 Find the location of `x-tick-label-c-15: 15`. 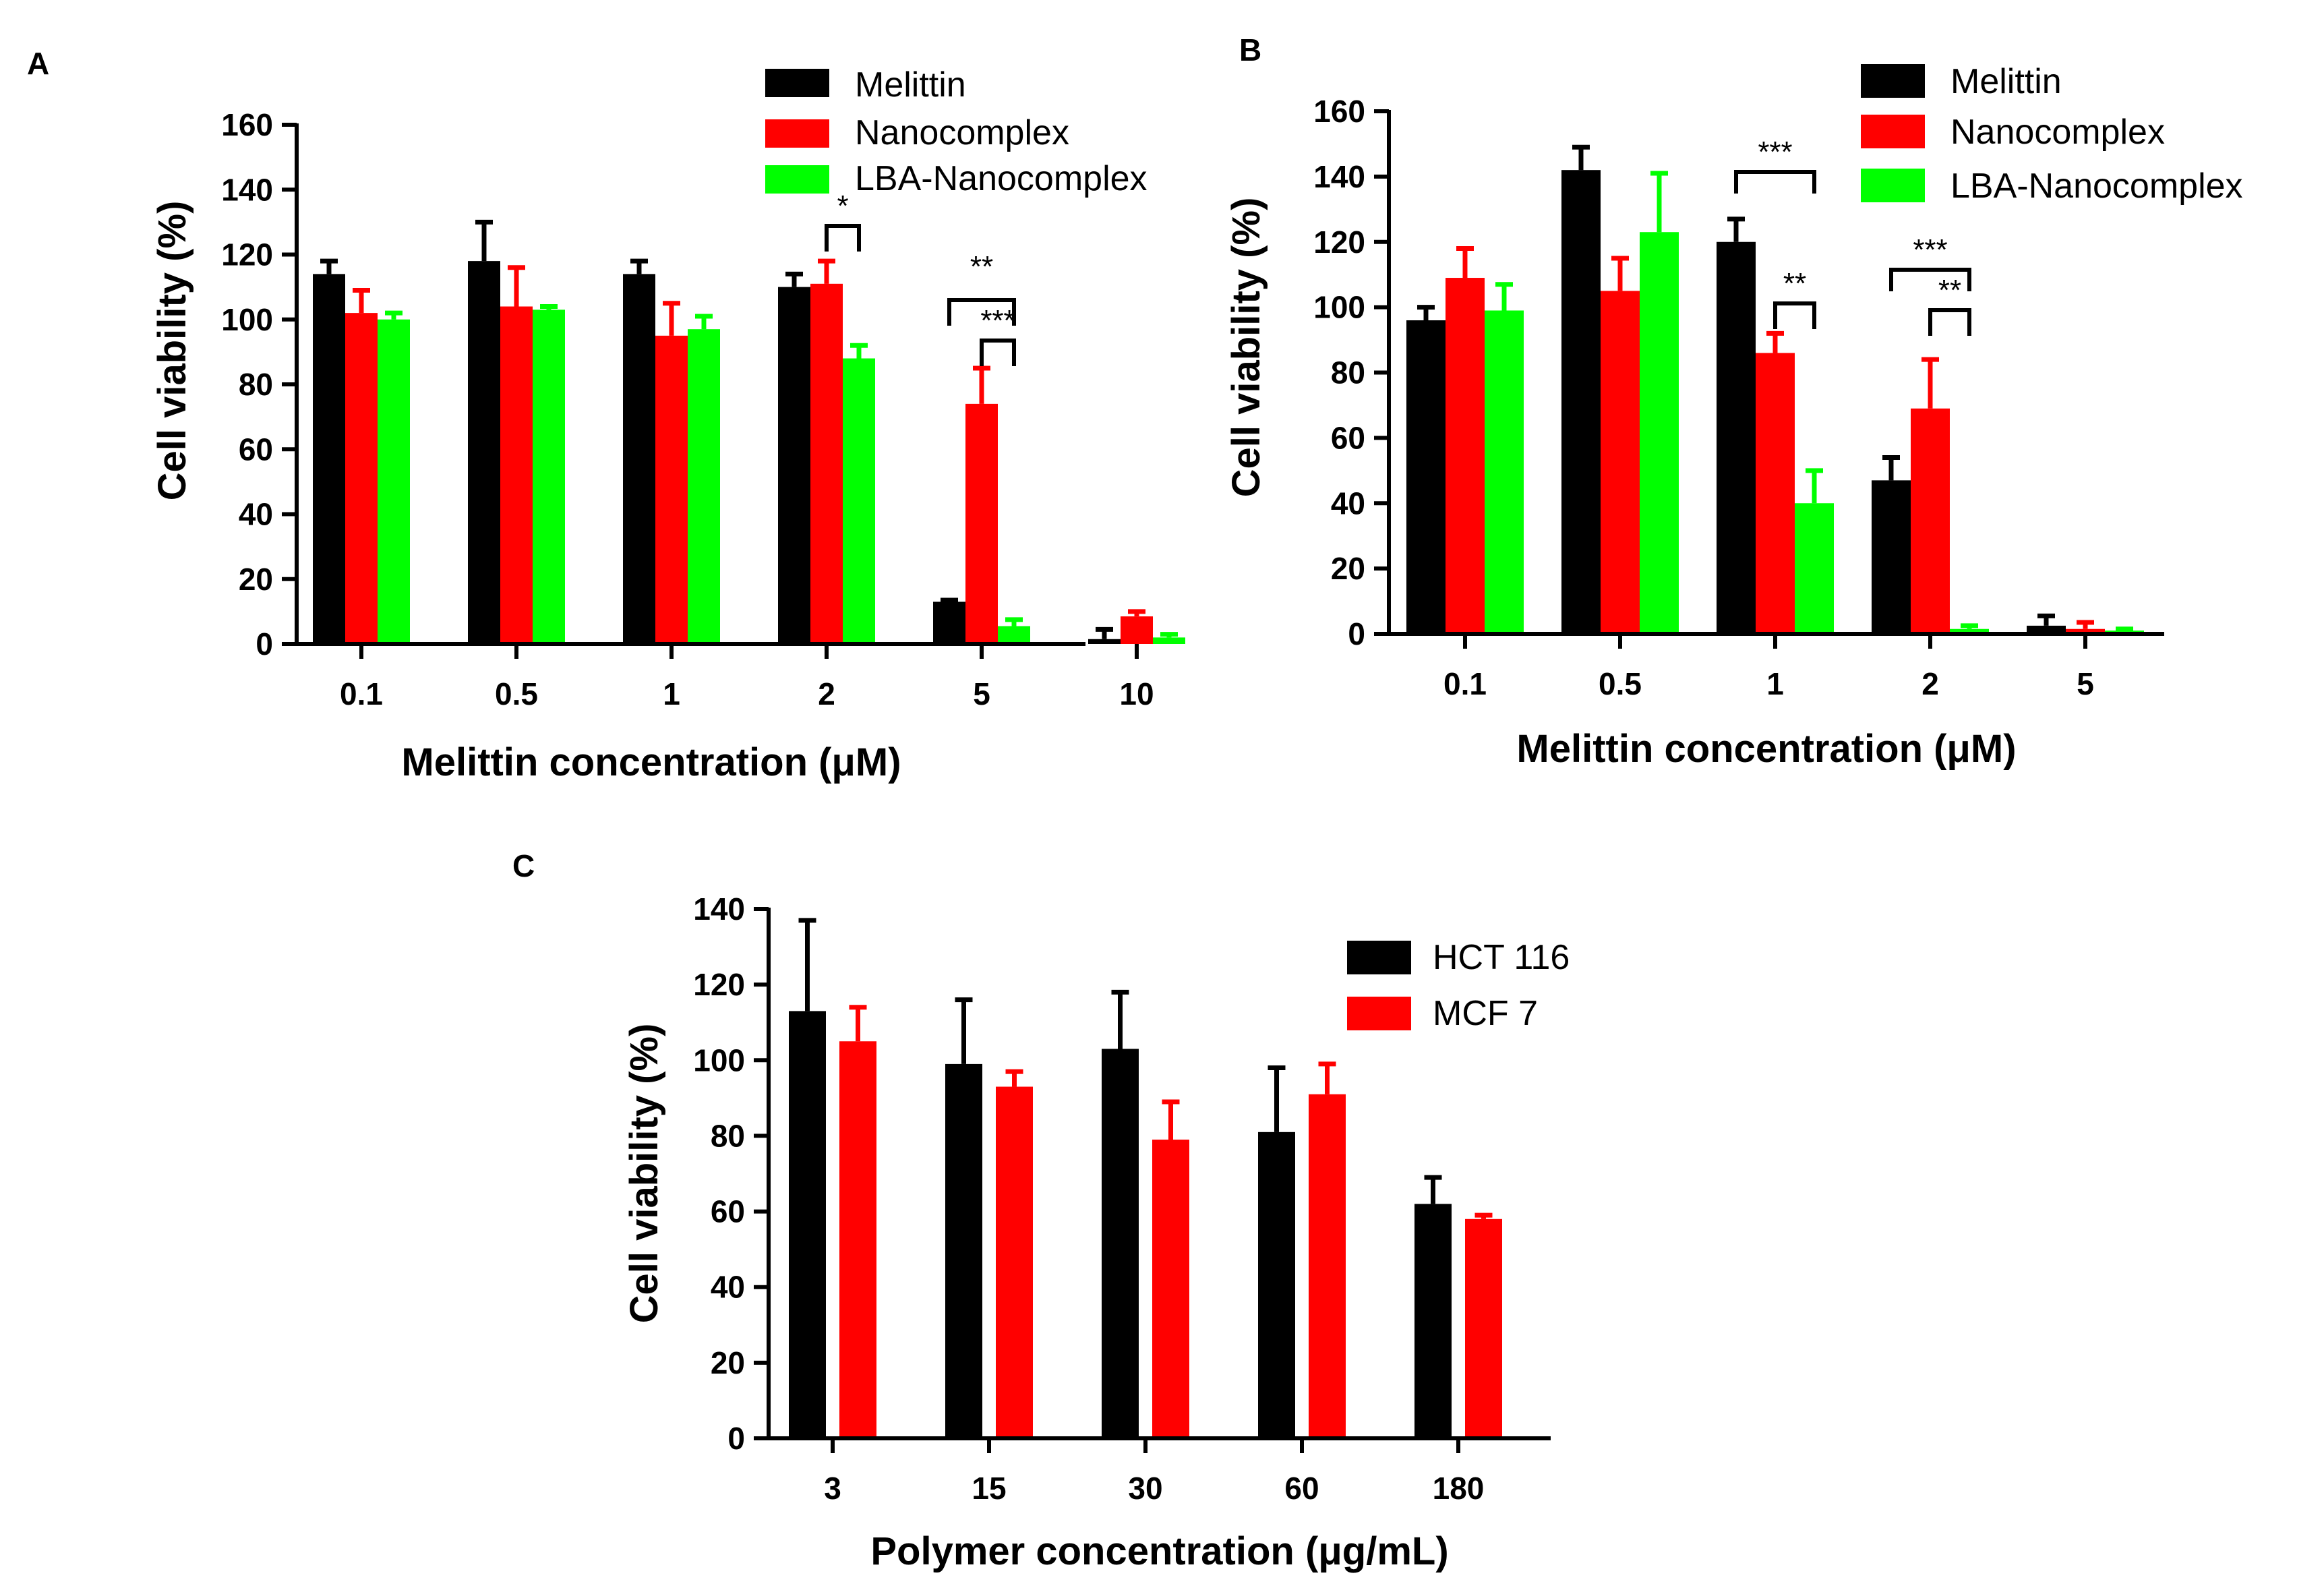

x-tick-label-c-15: 15 is located at coordinates (989, 1488).